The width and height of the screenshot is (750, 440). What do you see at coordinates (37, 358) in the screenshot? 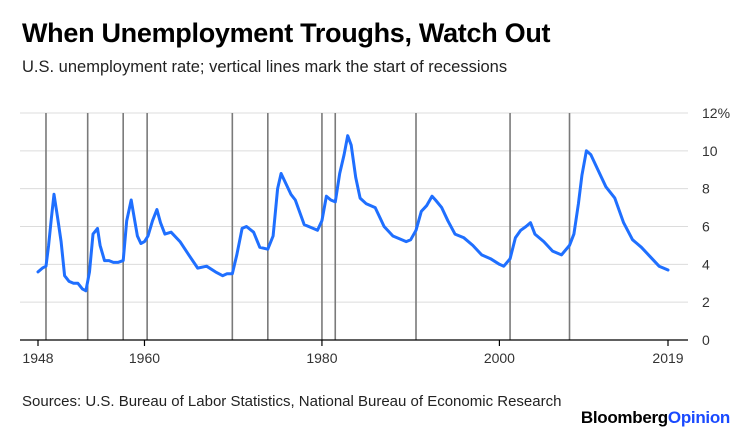
I see `x-tick-label: 1948` at bounding box center [37, 358].